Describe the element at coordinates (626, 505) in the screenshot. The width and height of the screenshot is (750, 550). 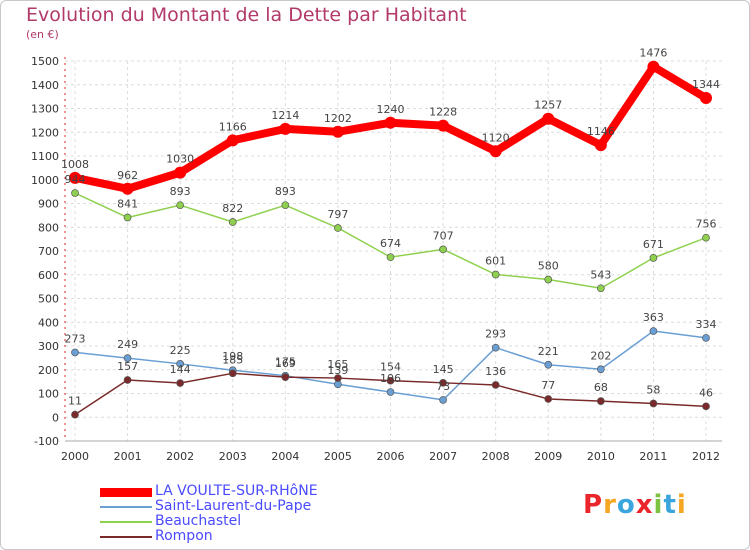
I see `logo-letter: o` at that location.